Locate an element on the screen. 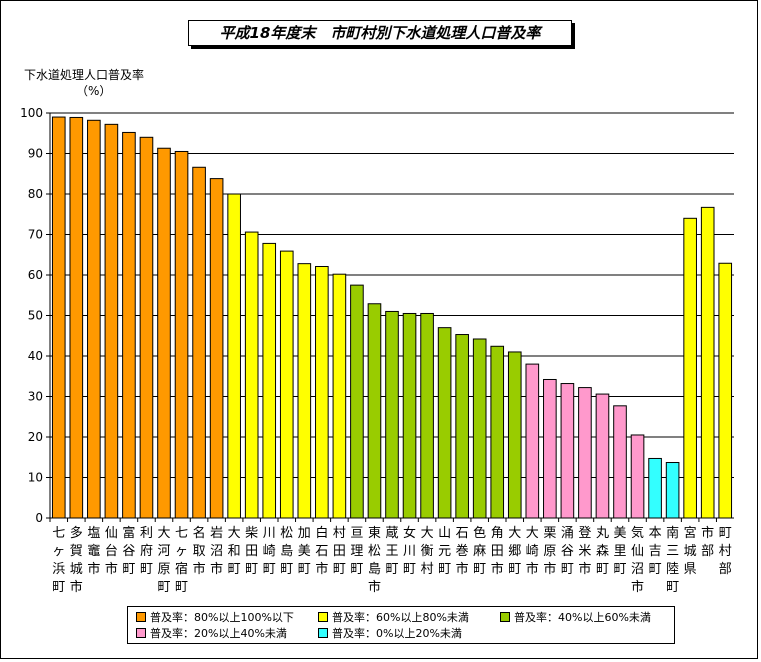 This screenshot has width=761, height=662. x-tick-label: 町村部 is located at coordinates (725, 551).